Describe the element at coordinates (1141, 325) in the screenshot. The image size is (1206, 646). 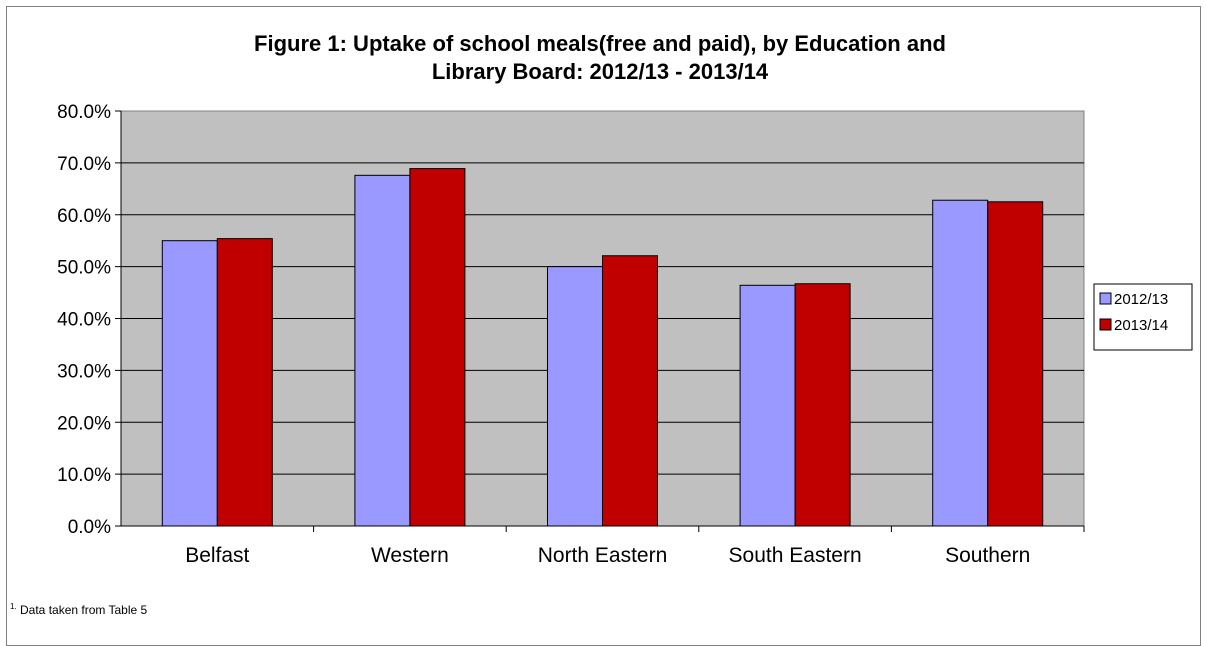
I see `legend-label: 2013/14` at that location.